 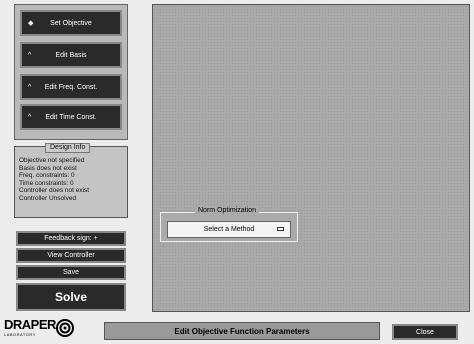 What do you see at coordinates (48, 168) in the screenshot?
I see `info-line: Basis does not exist` at bounding box center [48, 168].